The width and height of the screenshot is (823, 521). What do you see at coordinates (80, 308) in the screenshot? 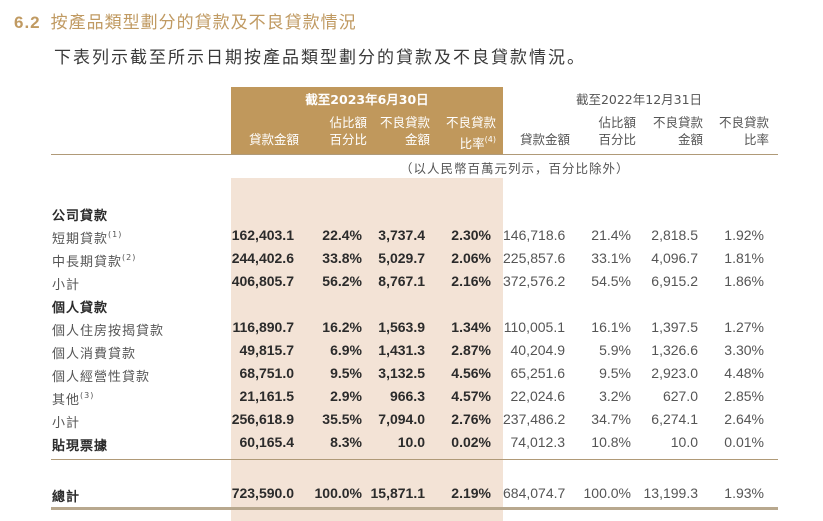
I see `row-label: 個人貸款` at bounding box center [80, 308].